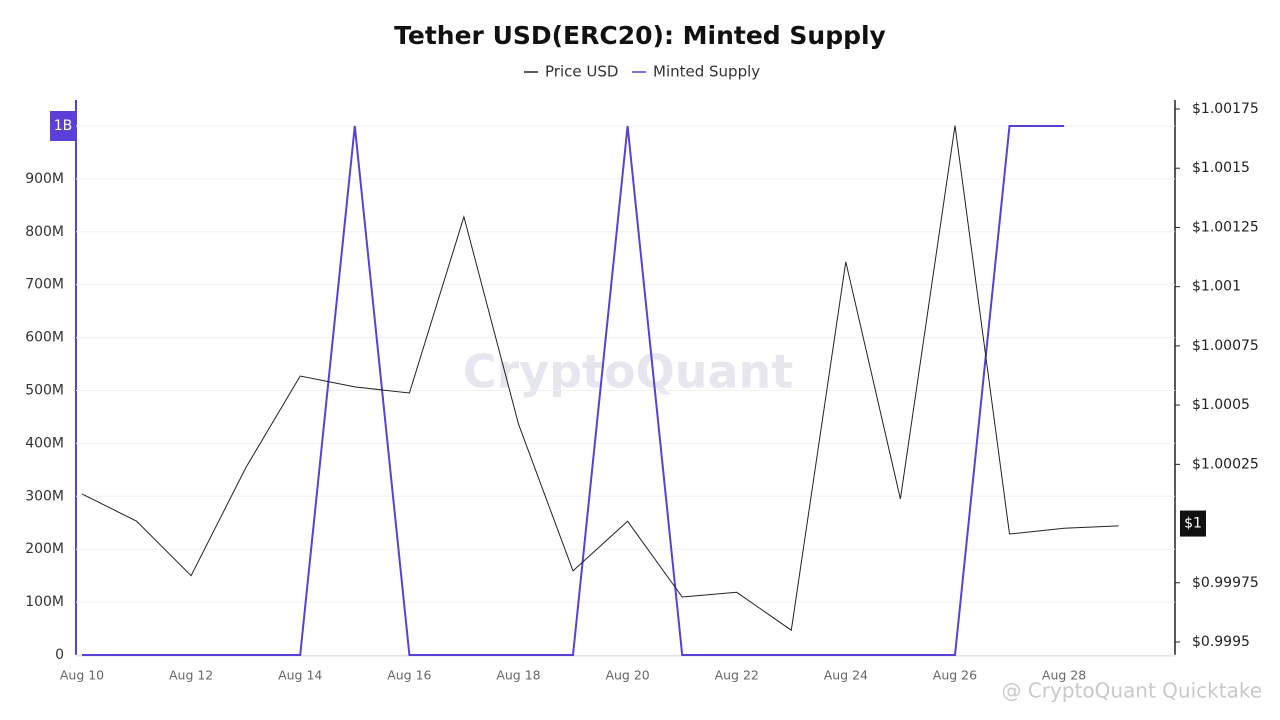  Describe the element at coordinates (44, 179) in the screenshot. I see `y-tick-label: 900M` at that location.